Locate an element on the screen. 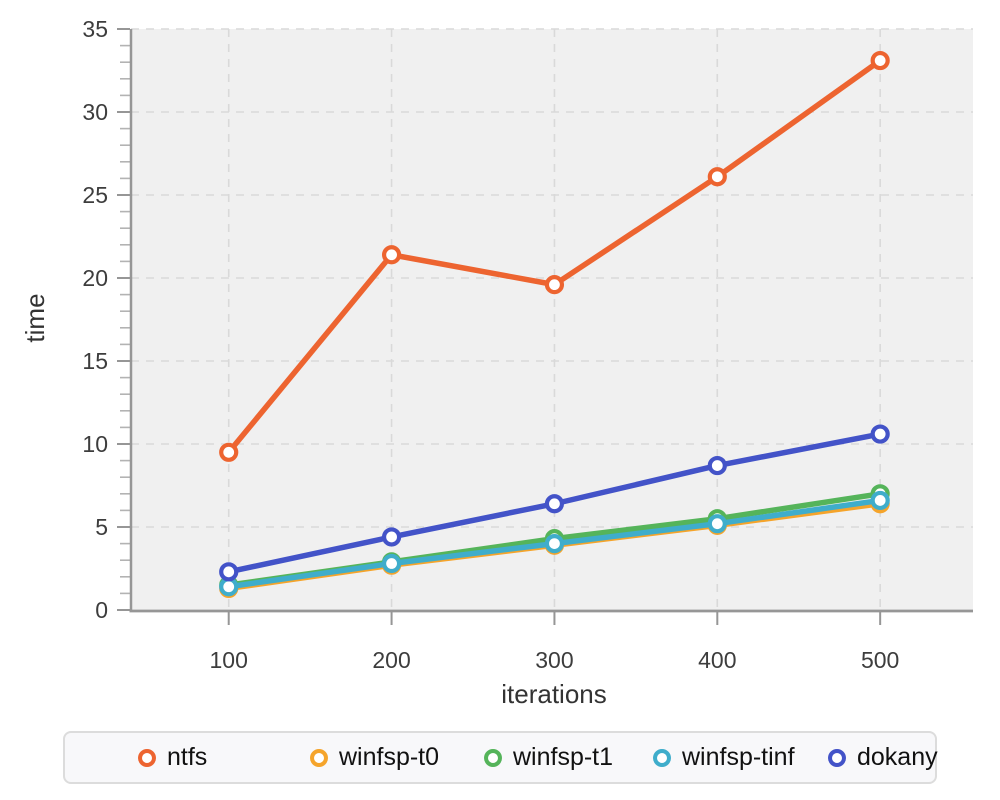  legend-item-winfsp-t1: winfsp-t1 is located at coordinates (548, 757).